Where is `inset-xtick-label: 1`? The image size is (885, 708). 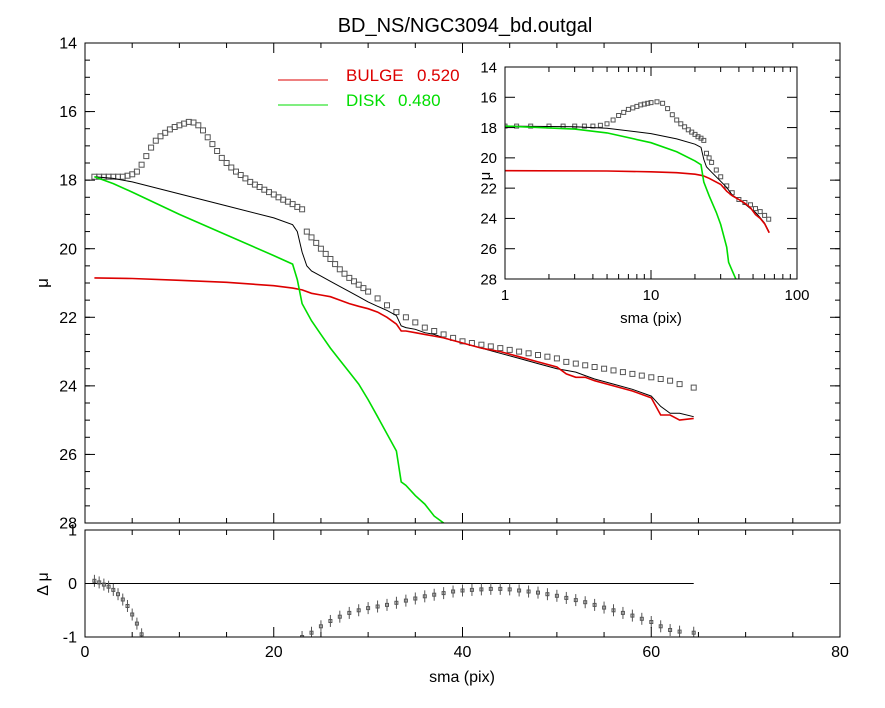
inset-xtick-label: 1 is located at coordinates (505, 295).